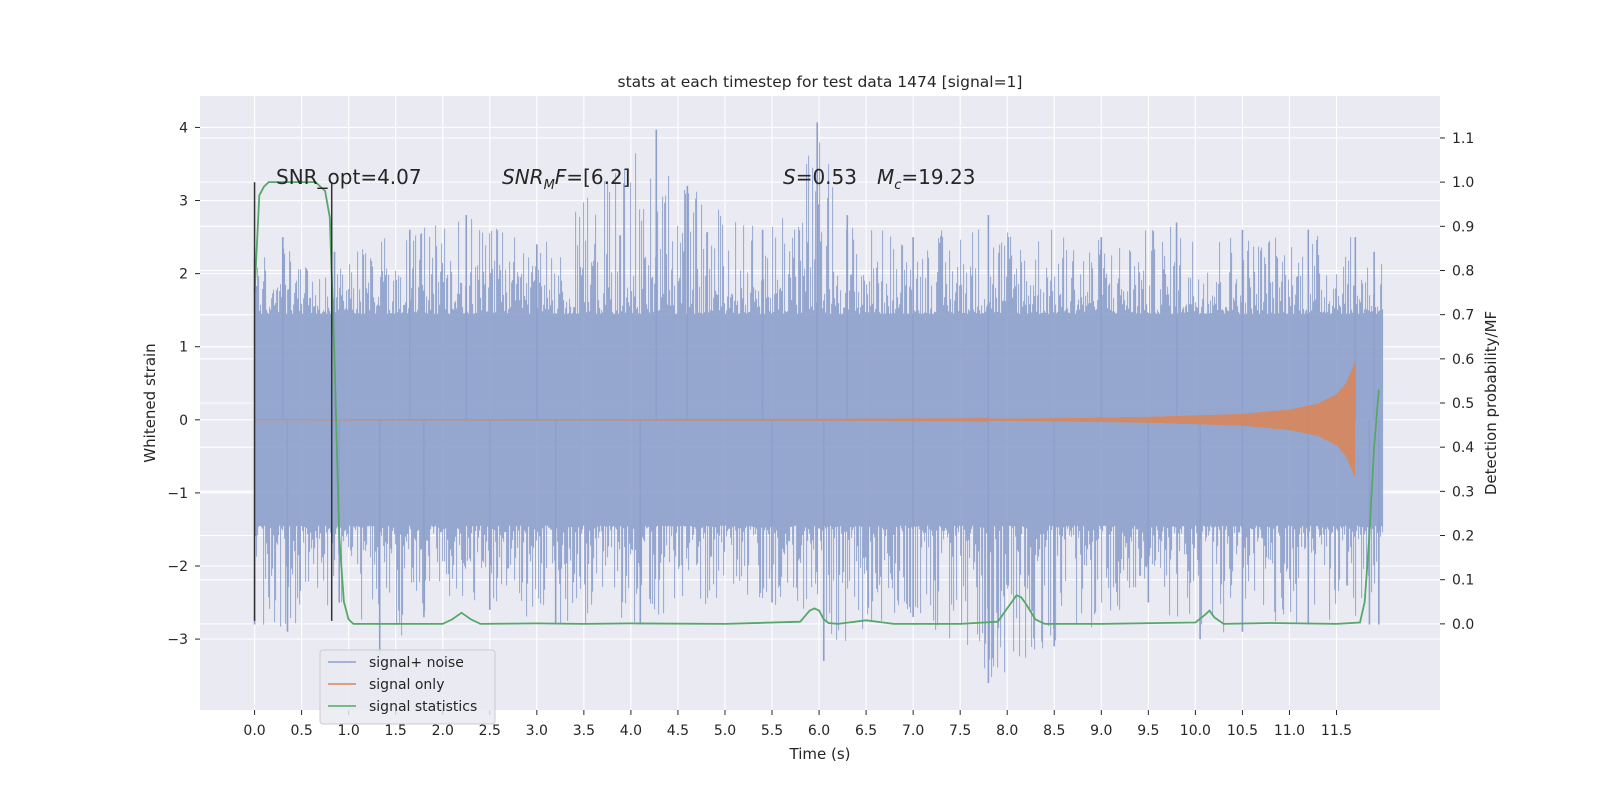 The image size is (1600, 800). I want to click on y-left-tick-label: 4, so click(183, 128).